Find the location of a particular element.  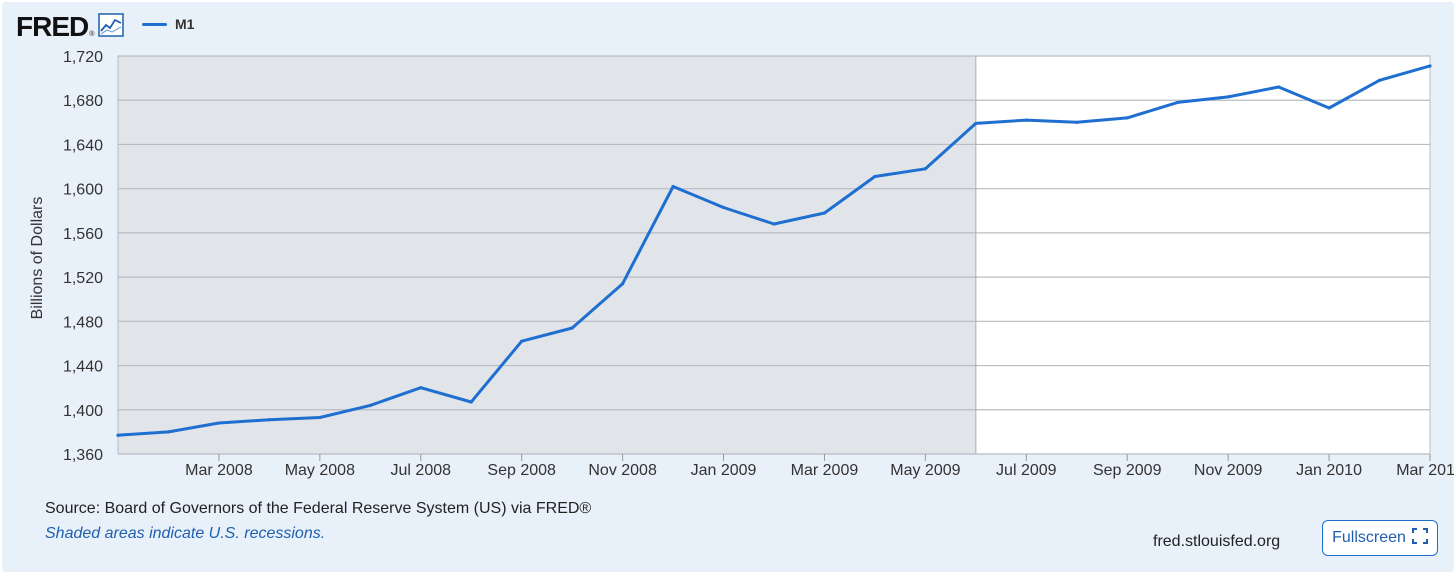

x-tick-label: Mar 2008 is located at coordinates (219, 470).